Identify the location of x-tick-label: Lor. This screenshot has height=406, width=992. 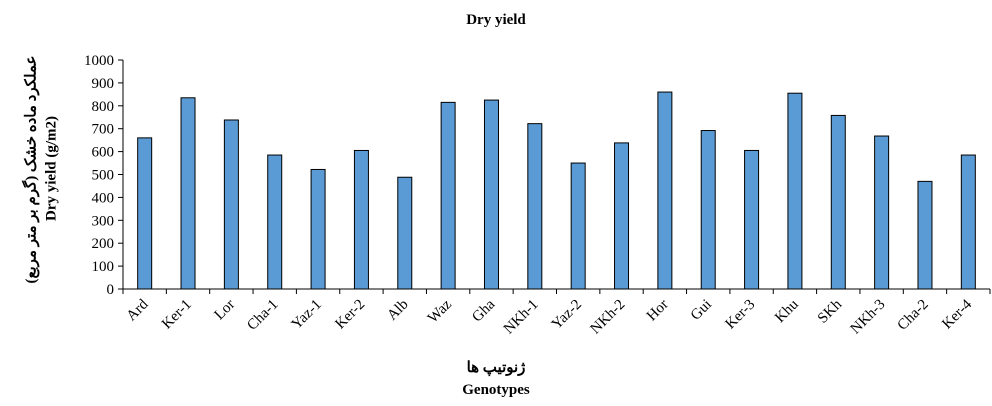
(225, 310).